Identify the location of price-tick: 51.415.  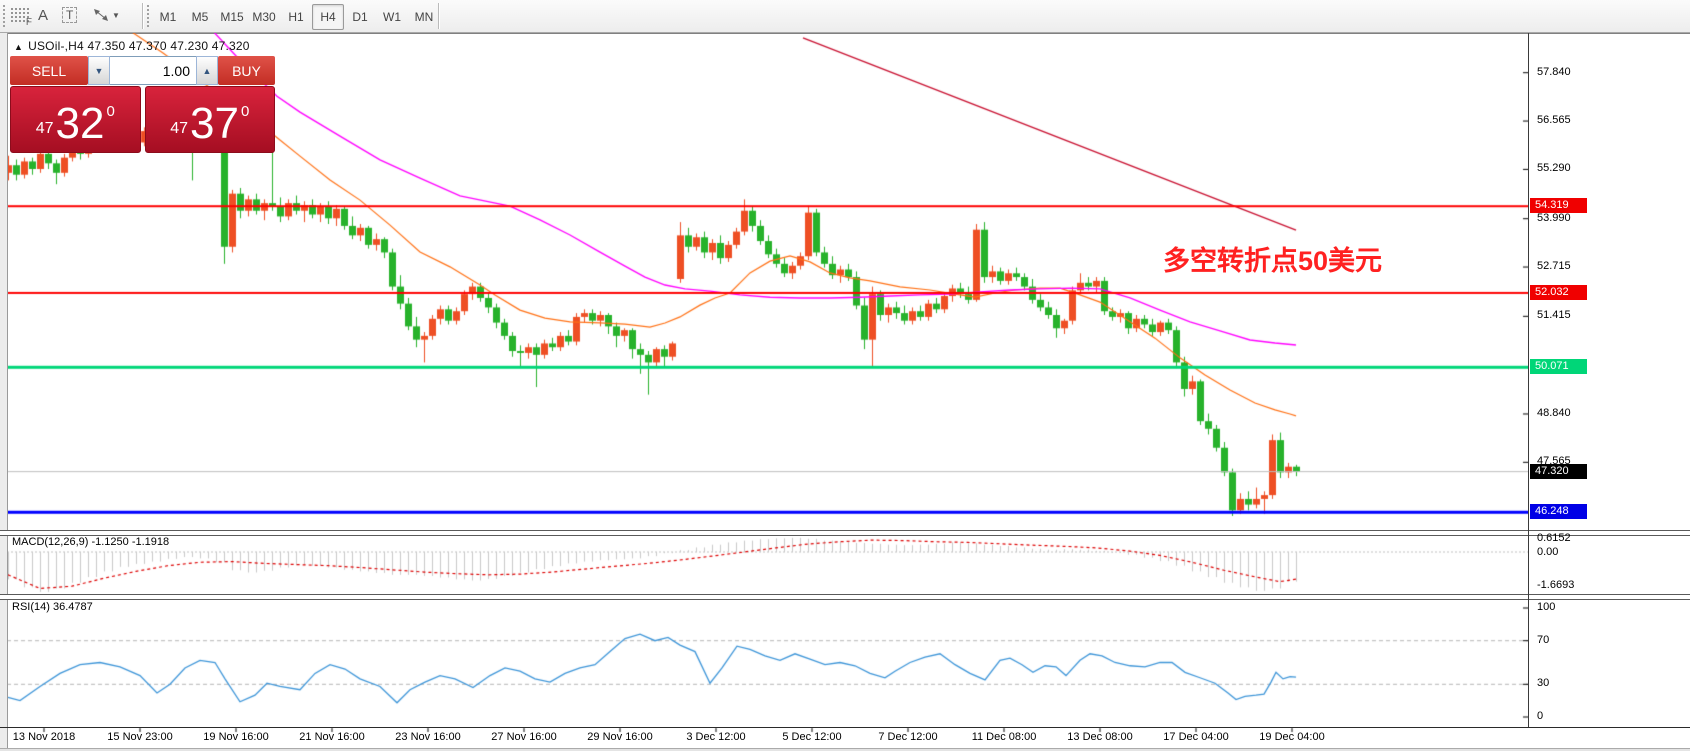
(1554, 315).